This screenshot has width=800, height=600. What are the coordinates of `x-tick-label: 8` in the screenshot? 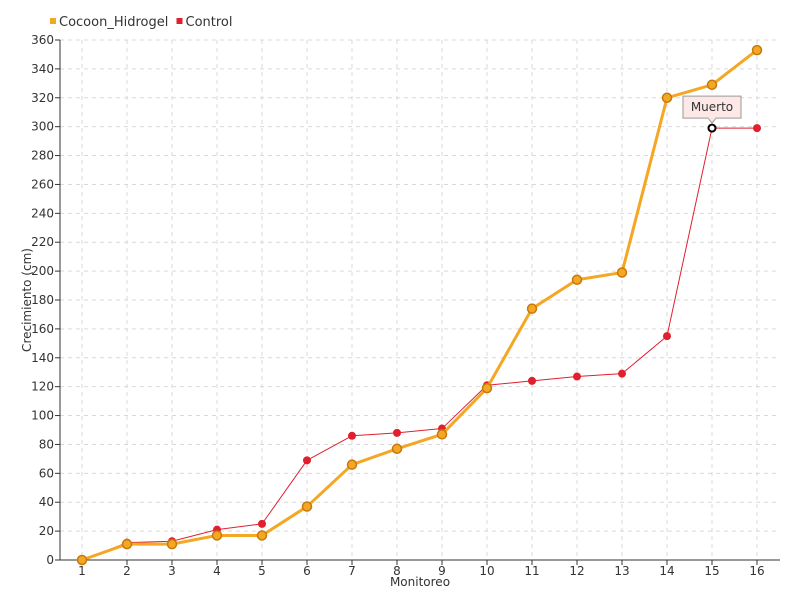 It's located at (397, 571).